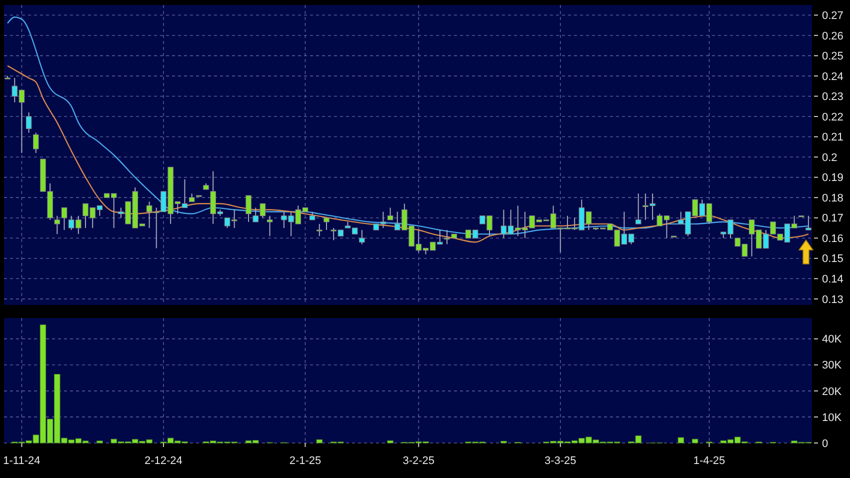 The image size is (850, 478). Describe the element at coordinates (833, 198) in the screenshot. I see `y-tick-label: 0.18` at that location.